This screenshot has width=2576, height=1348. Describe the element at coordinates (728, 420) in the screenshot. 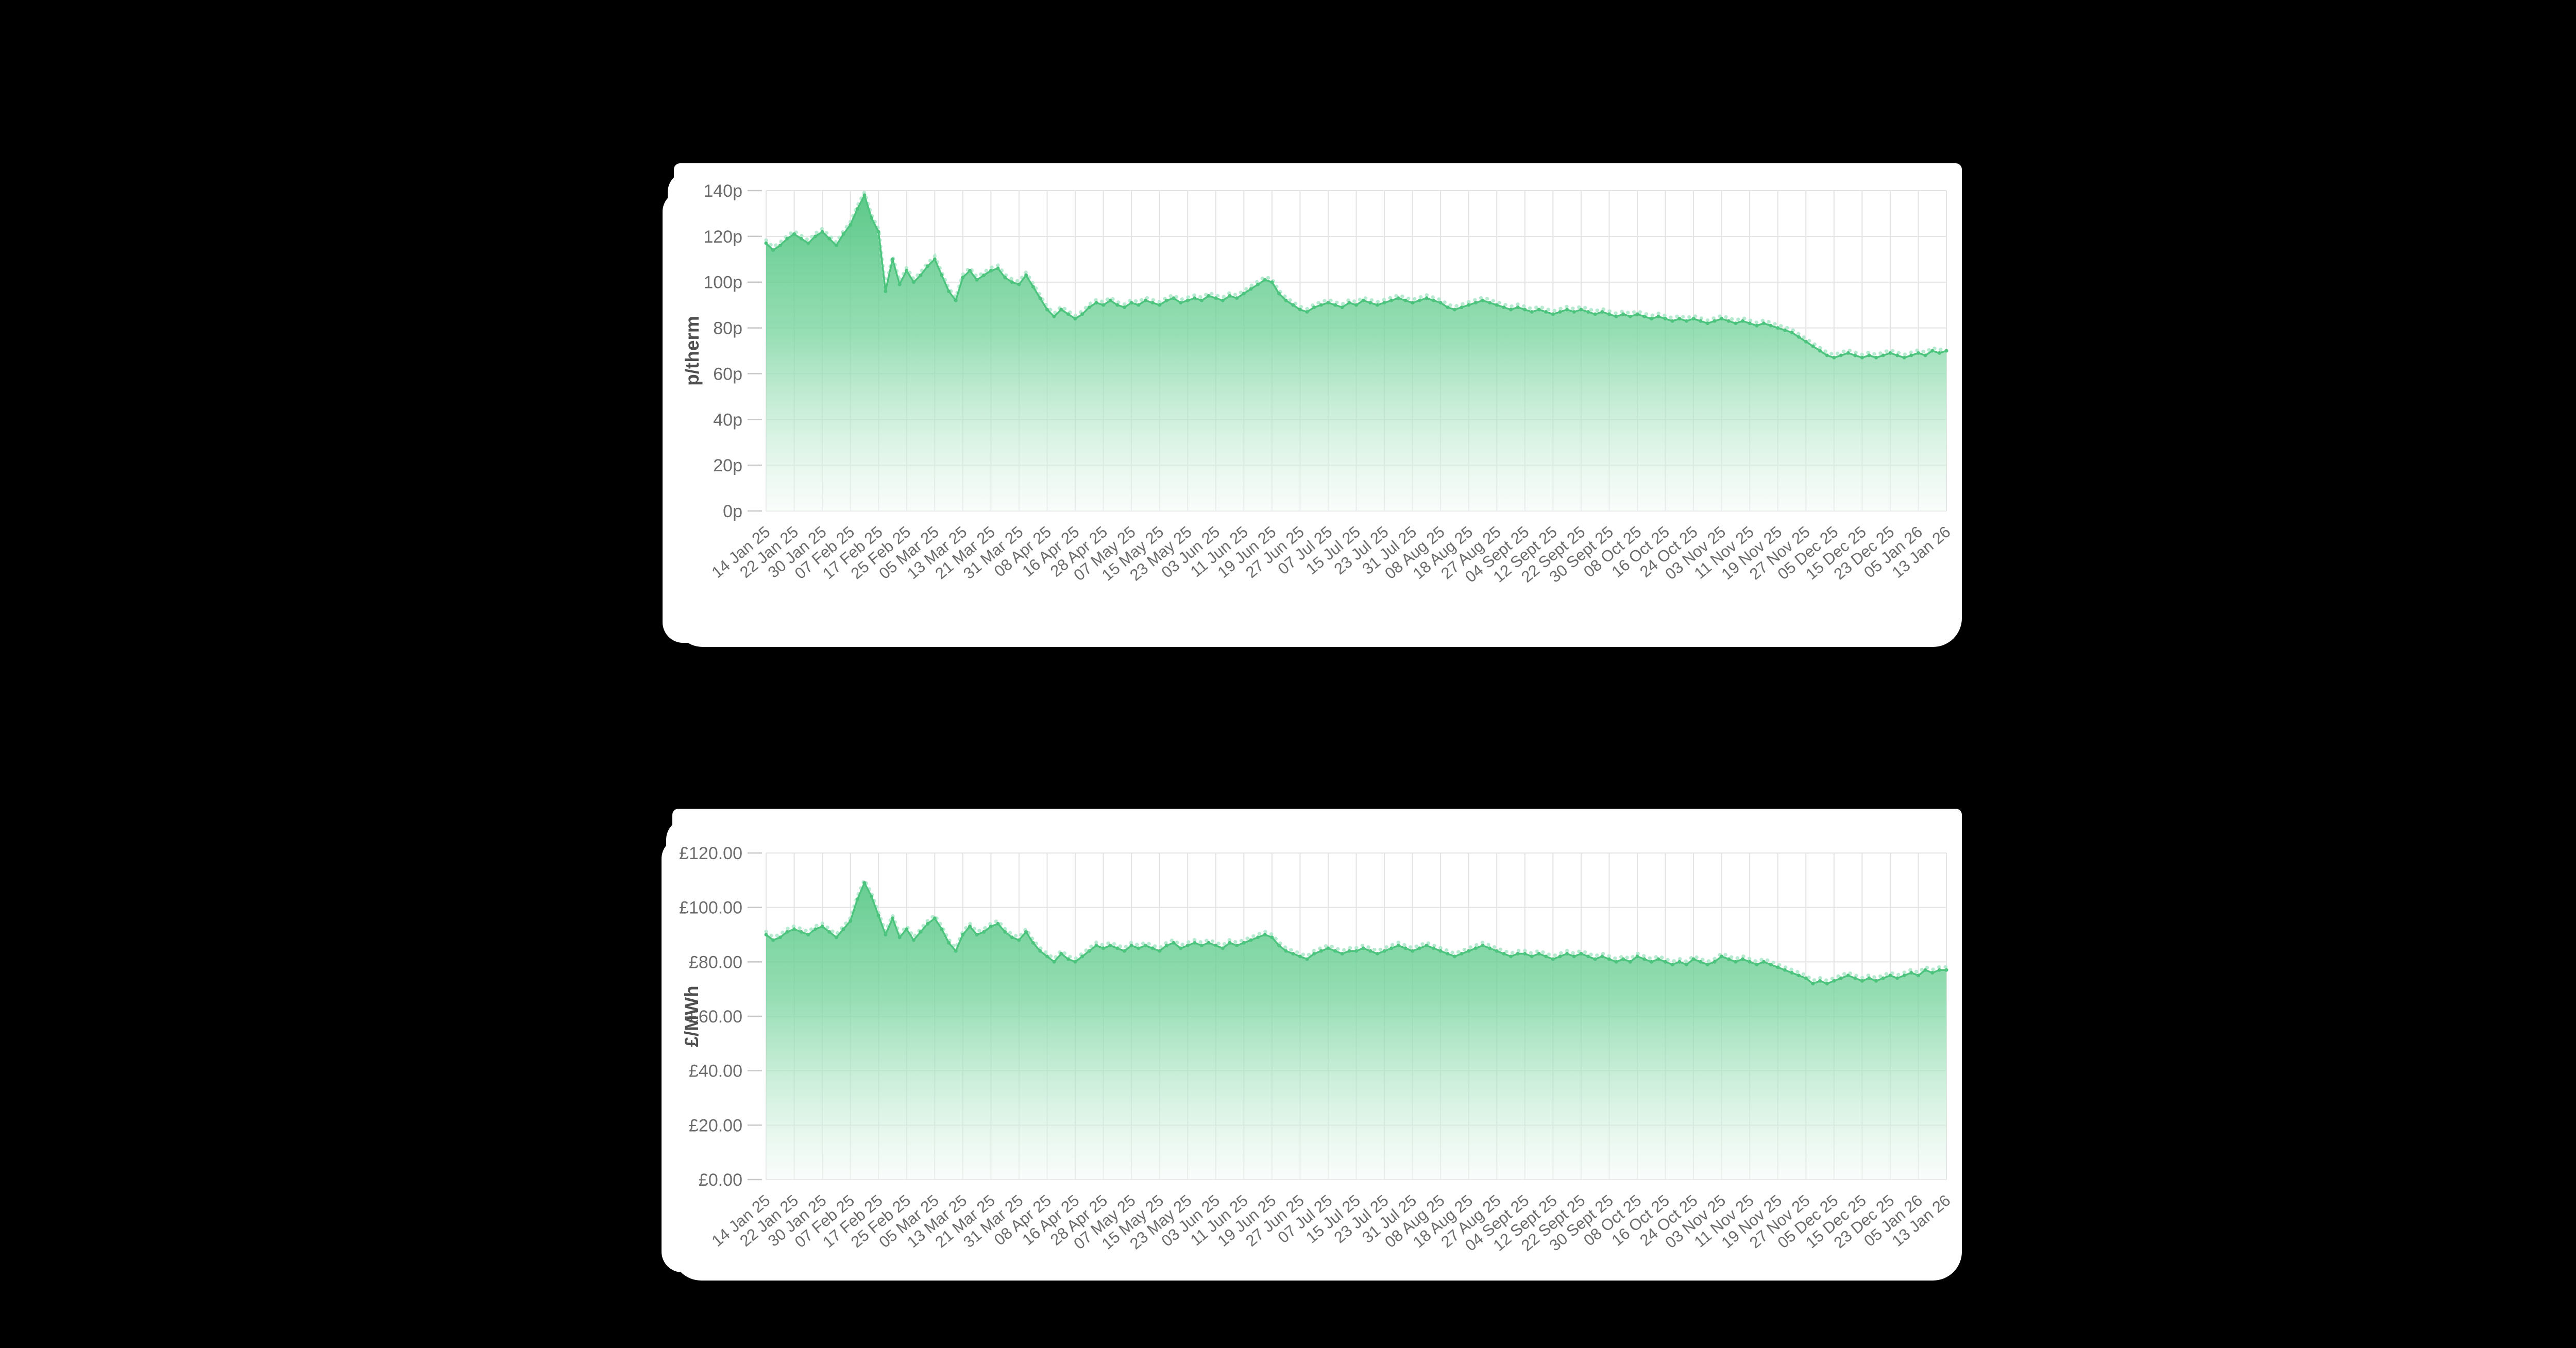

I see `svg-text: 40p` at that location.